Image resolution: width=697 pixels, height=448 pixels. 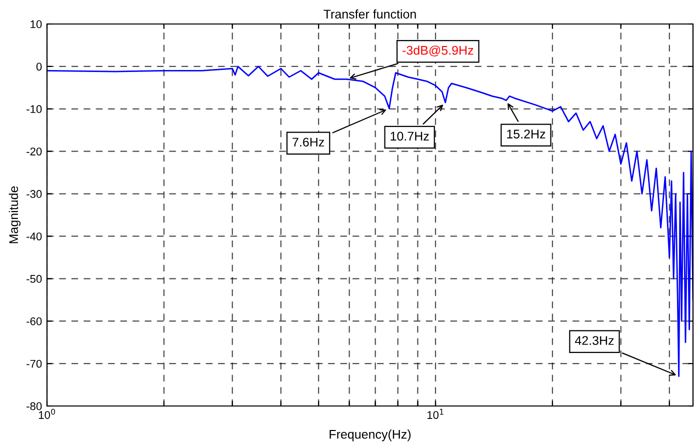 What do you see at coordinates (34, 152) in the screenshot?
I see `y-tick-label: -20` at bounding box center [34, 152].